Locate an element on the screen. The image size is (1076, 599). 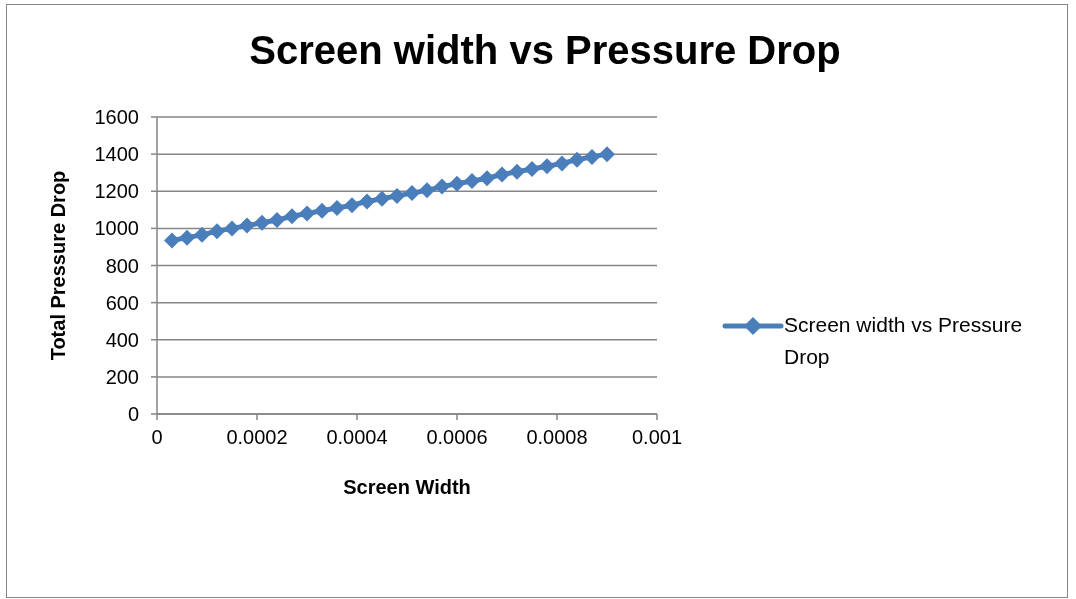
y-tick-label: 1000 is located at coordinates (116, 228).